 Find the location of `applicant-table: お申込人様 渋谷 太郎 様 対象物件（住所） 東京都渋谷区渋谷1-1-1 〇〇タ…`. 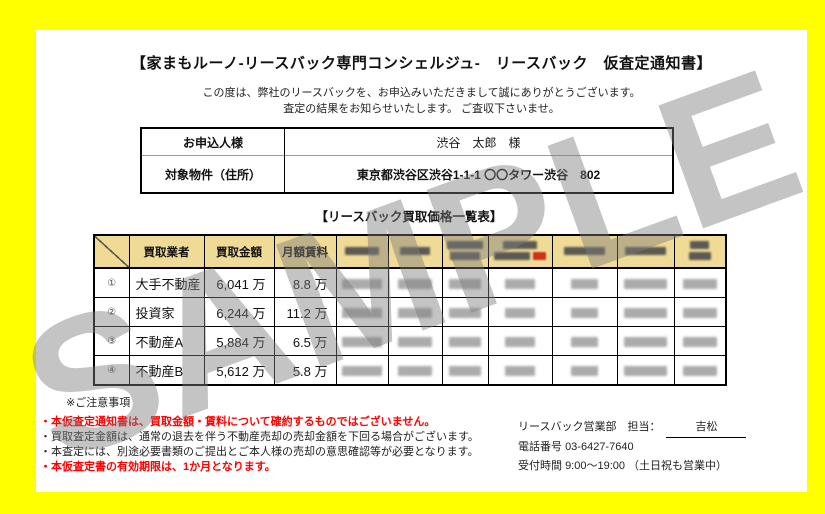

applicant-table: お申込人様 渋谷 太郎 様 対象物件（住所） 東京都渋谷区渋谷1-1-1 〇〇タ… is located at coordinates (407, 160).